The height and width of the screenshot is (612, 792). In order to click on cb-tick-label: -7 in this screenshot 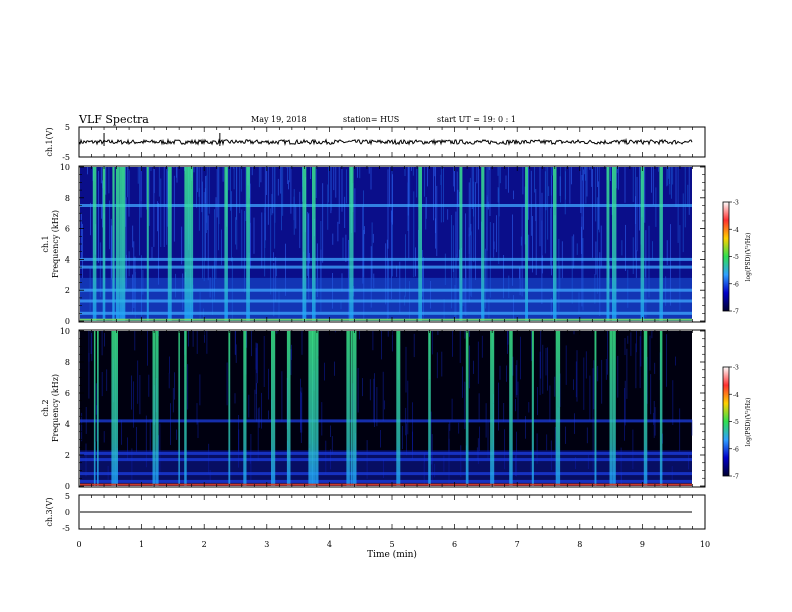, I will do `click(736, 477)`.